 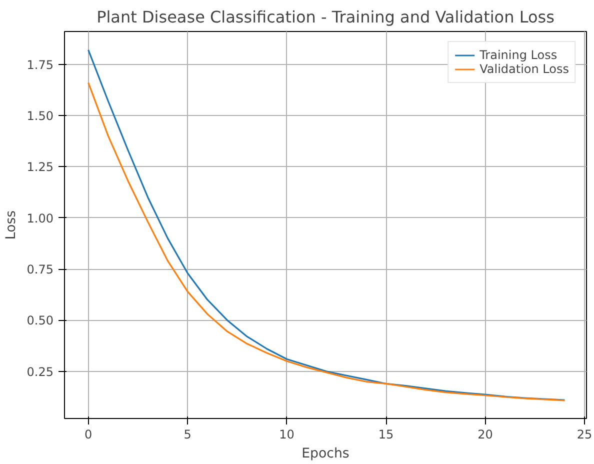 I want to click on y-tick-label: 0.50, so click(x=40, y=321).